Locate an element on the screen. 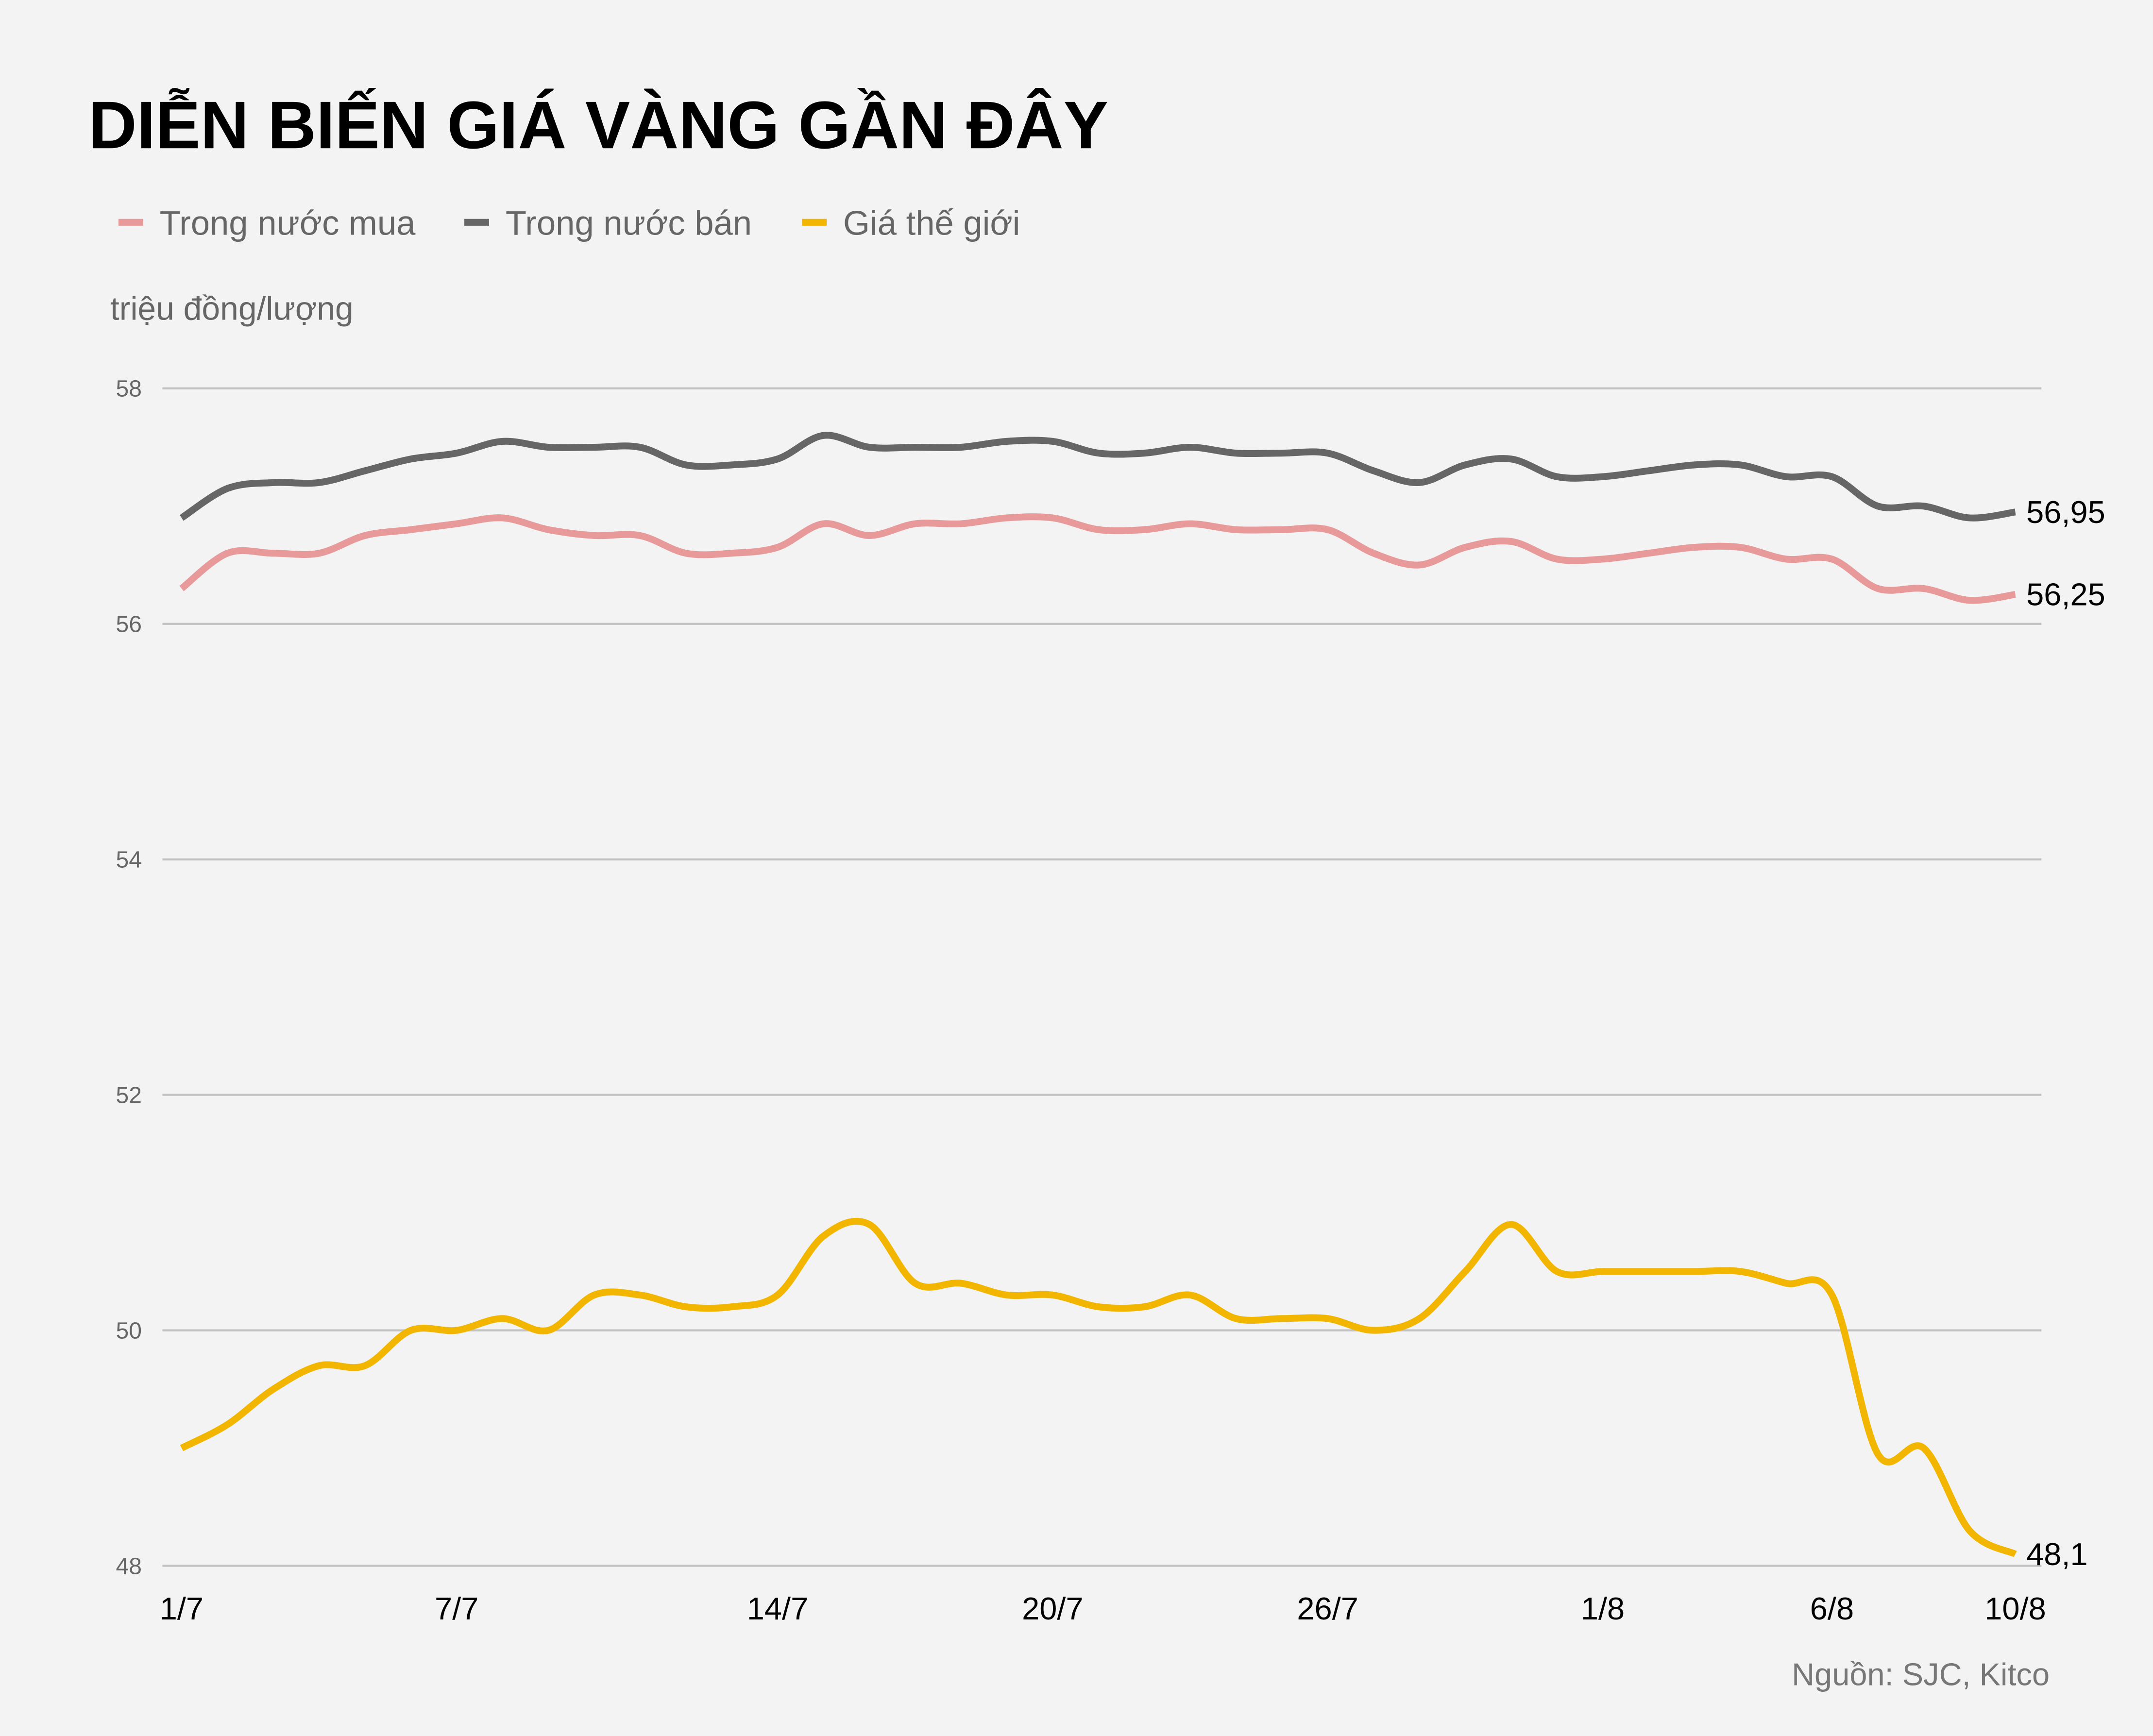 This screenshot has height=1736, width=2153. y-axis-ticks: 58 56 54 52 50 48 is located at coordinates (129, 978).